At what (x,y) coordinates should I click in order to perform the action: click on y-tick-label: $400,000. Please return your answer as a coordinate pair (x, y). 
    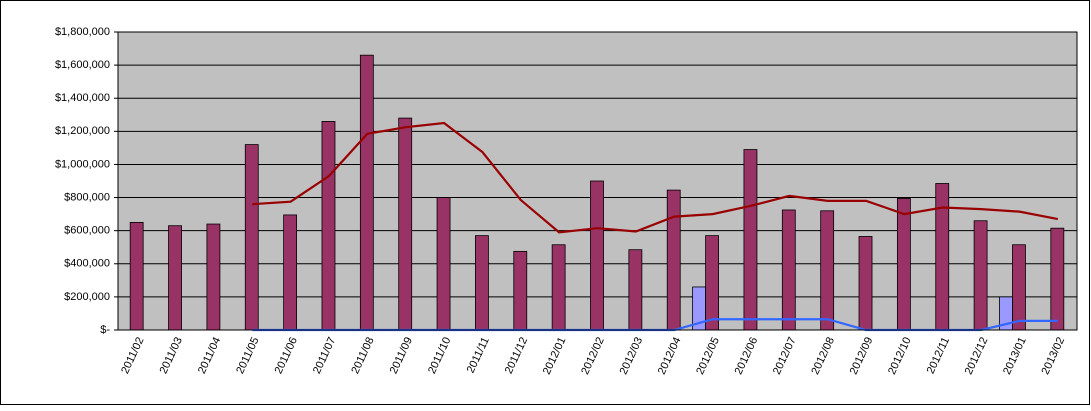
    Looking at the image, I should click on (87, 264).